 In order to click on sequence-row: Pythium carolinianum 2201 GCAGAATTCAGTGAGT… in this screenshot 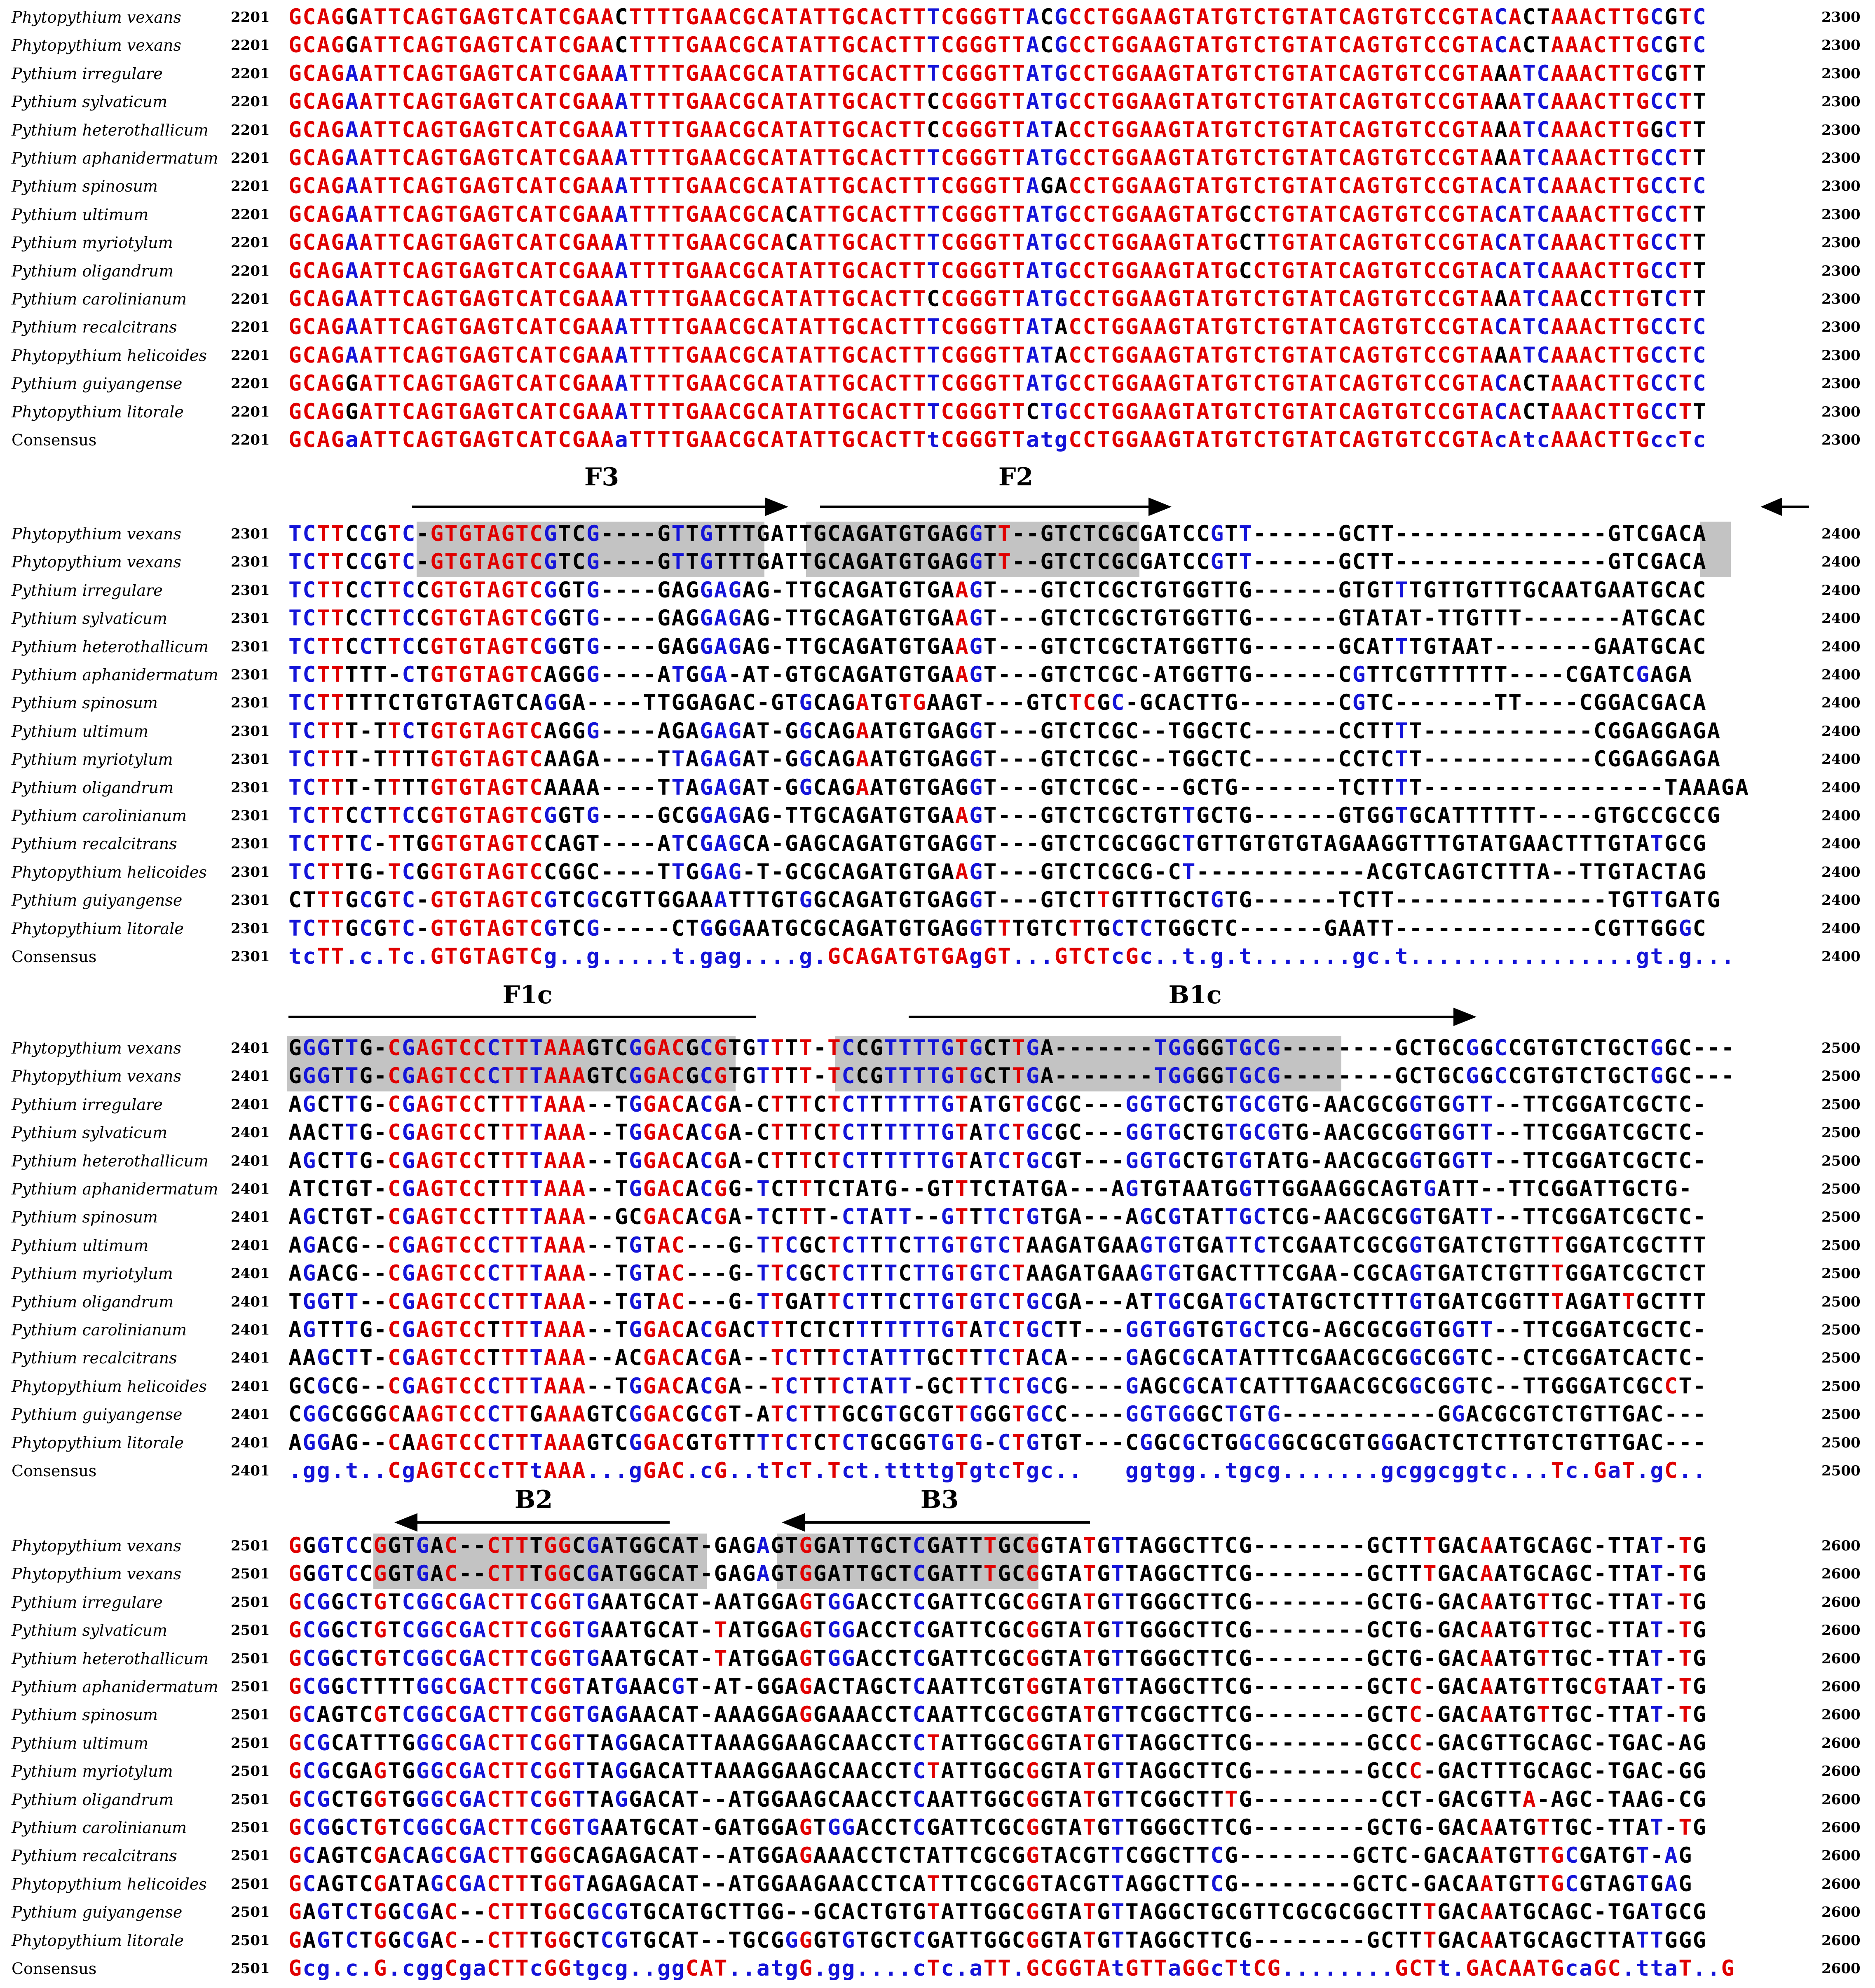, I will do `click(937, 299)`.